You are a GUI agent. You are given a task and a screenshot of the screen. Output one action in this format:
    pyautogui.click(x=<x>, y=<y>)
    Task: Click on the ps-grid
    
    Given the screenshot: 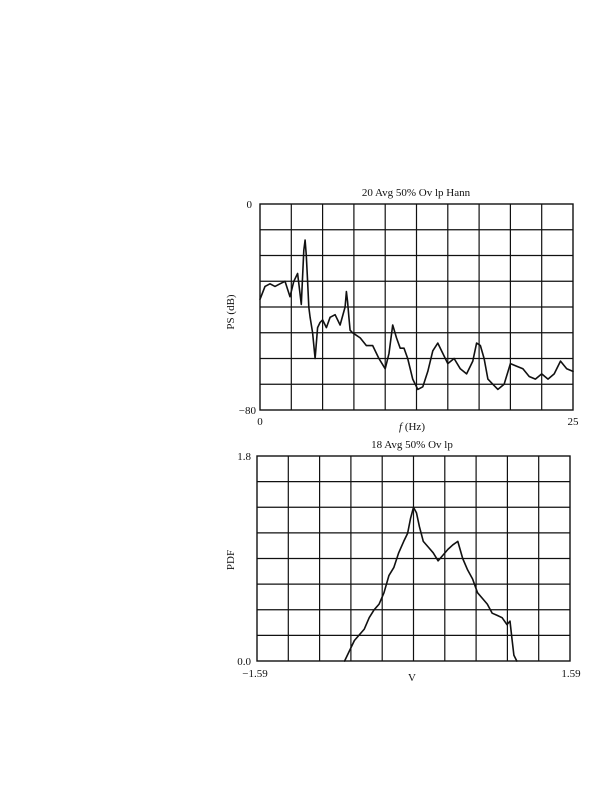 What is the action you would take?
    pyautogui.click(x=416, y=307)
    